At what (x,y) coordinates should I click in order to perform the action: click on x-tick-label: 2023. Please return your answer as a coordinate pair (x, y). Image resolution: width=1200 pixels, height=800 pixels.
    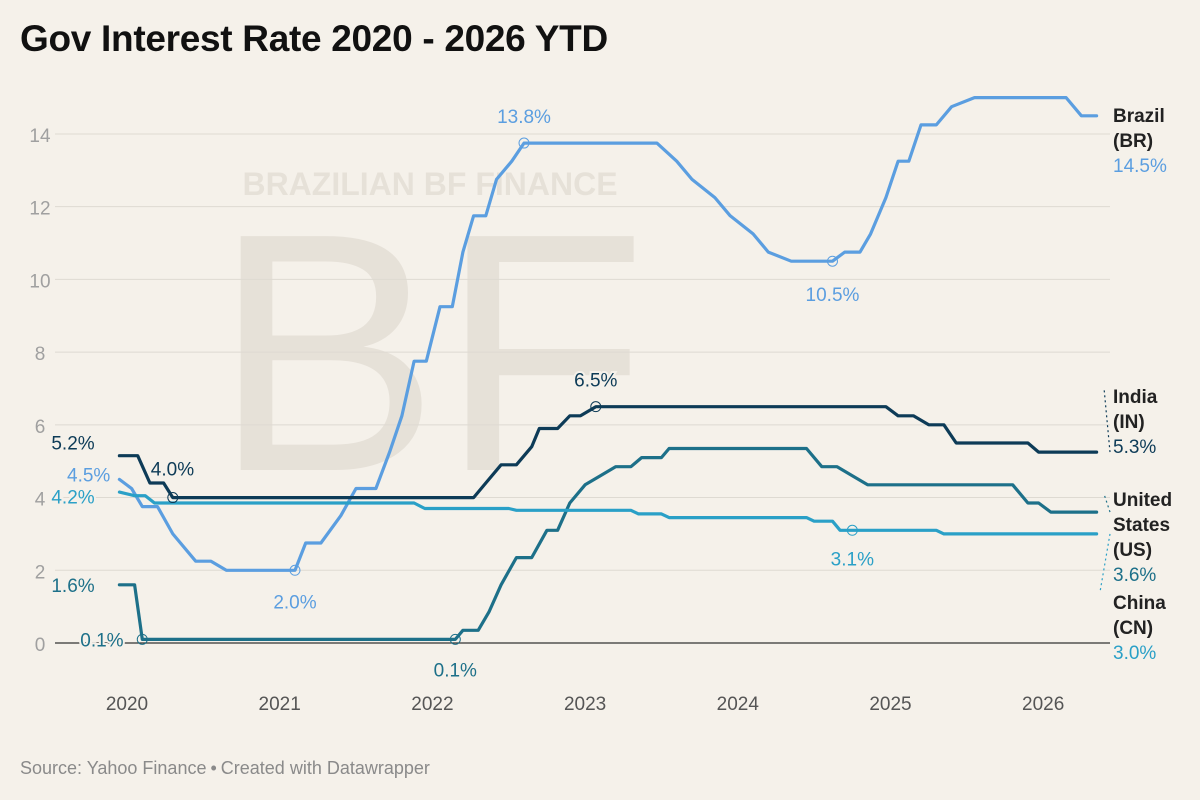
    Looking at the image, I should click on (585, 704).